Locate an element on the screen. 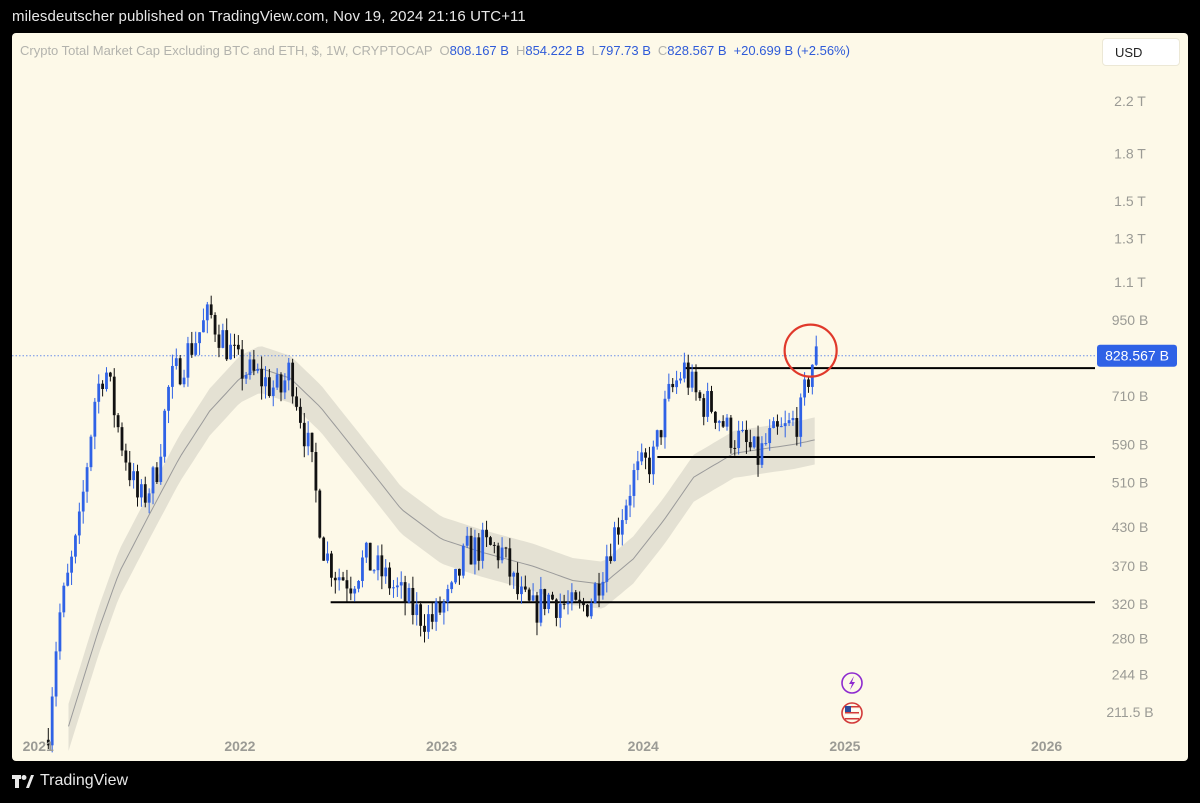  currency-button: USD is located at coordinates (1141, 52).